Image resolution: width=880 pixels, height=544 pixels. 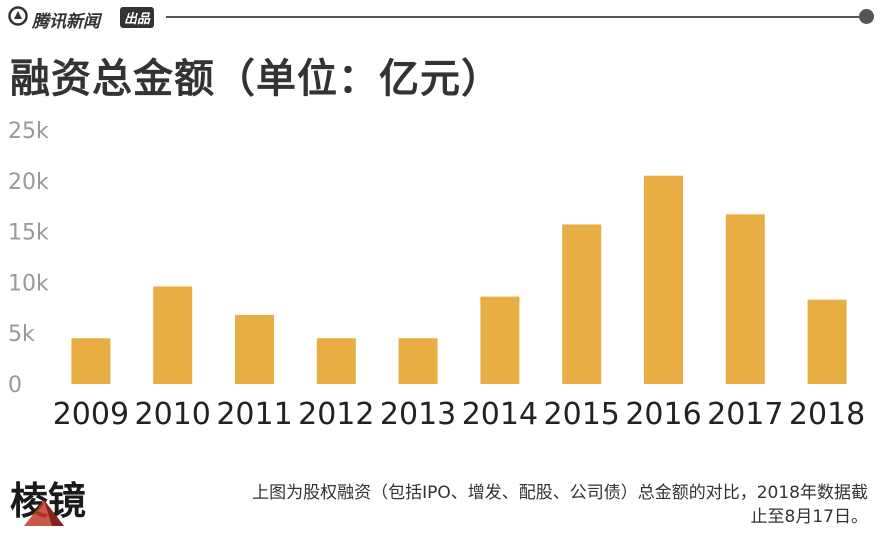 I want to click on x-tick-label: 2018, so click(x=827, y=414).